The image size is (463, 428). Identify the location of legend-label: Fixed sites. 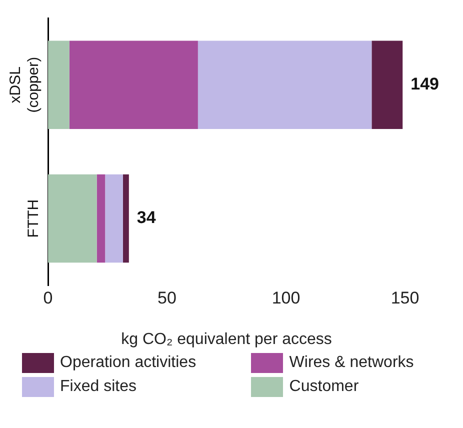
(98, 387).